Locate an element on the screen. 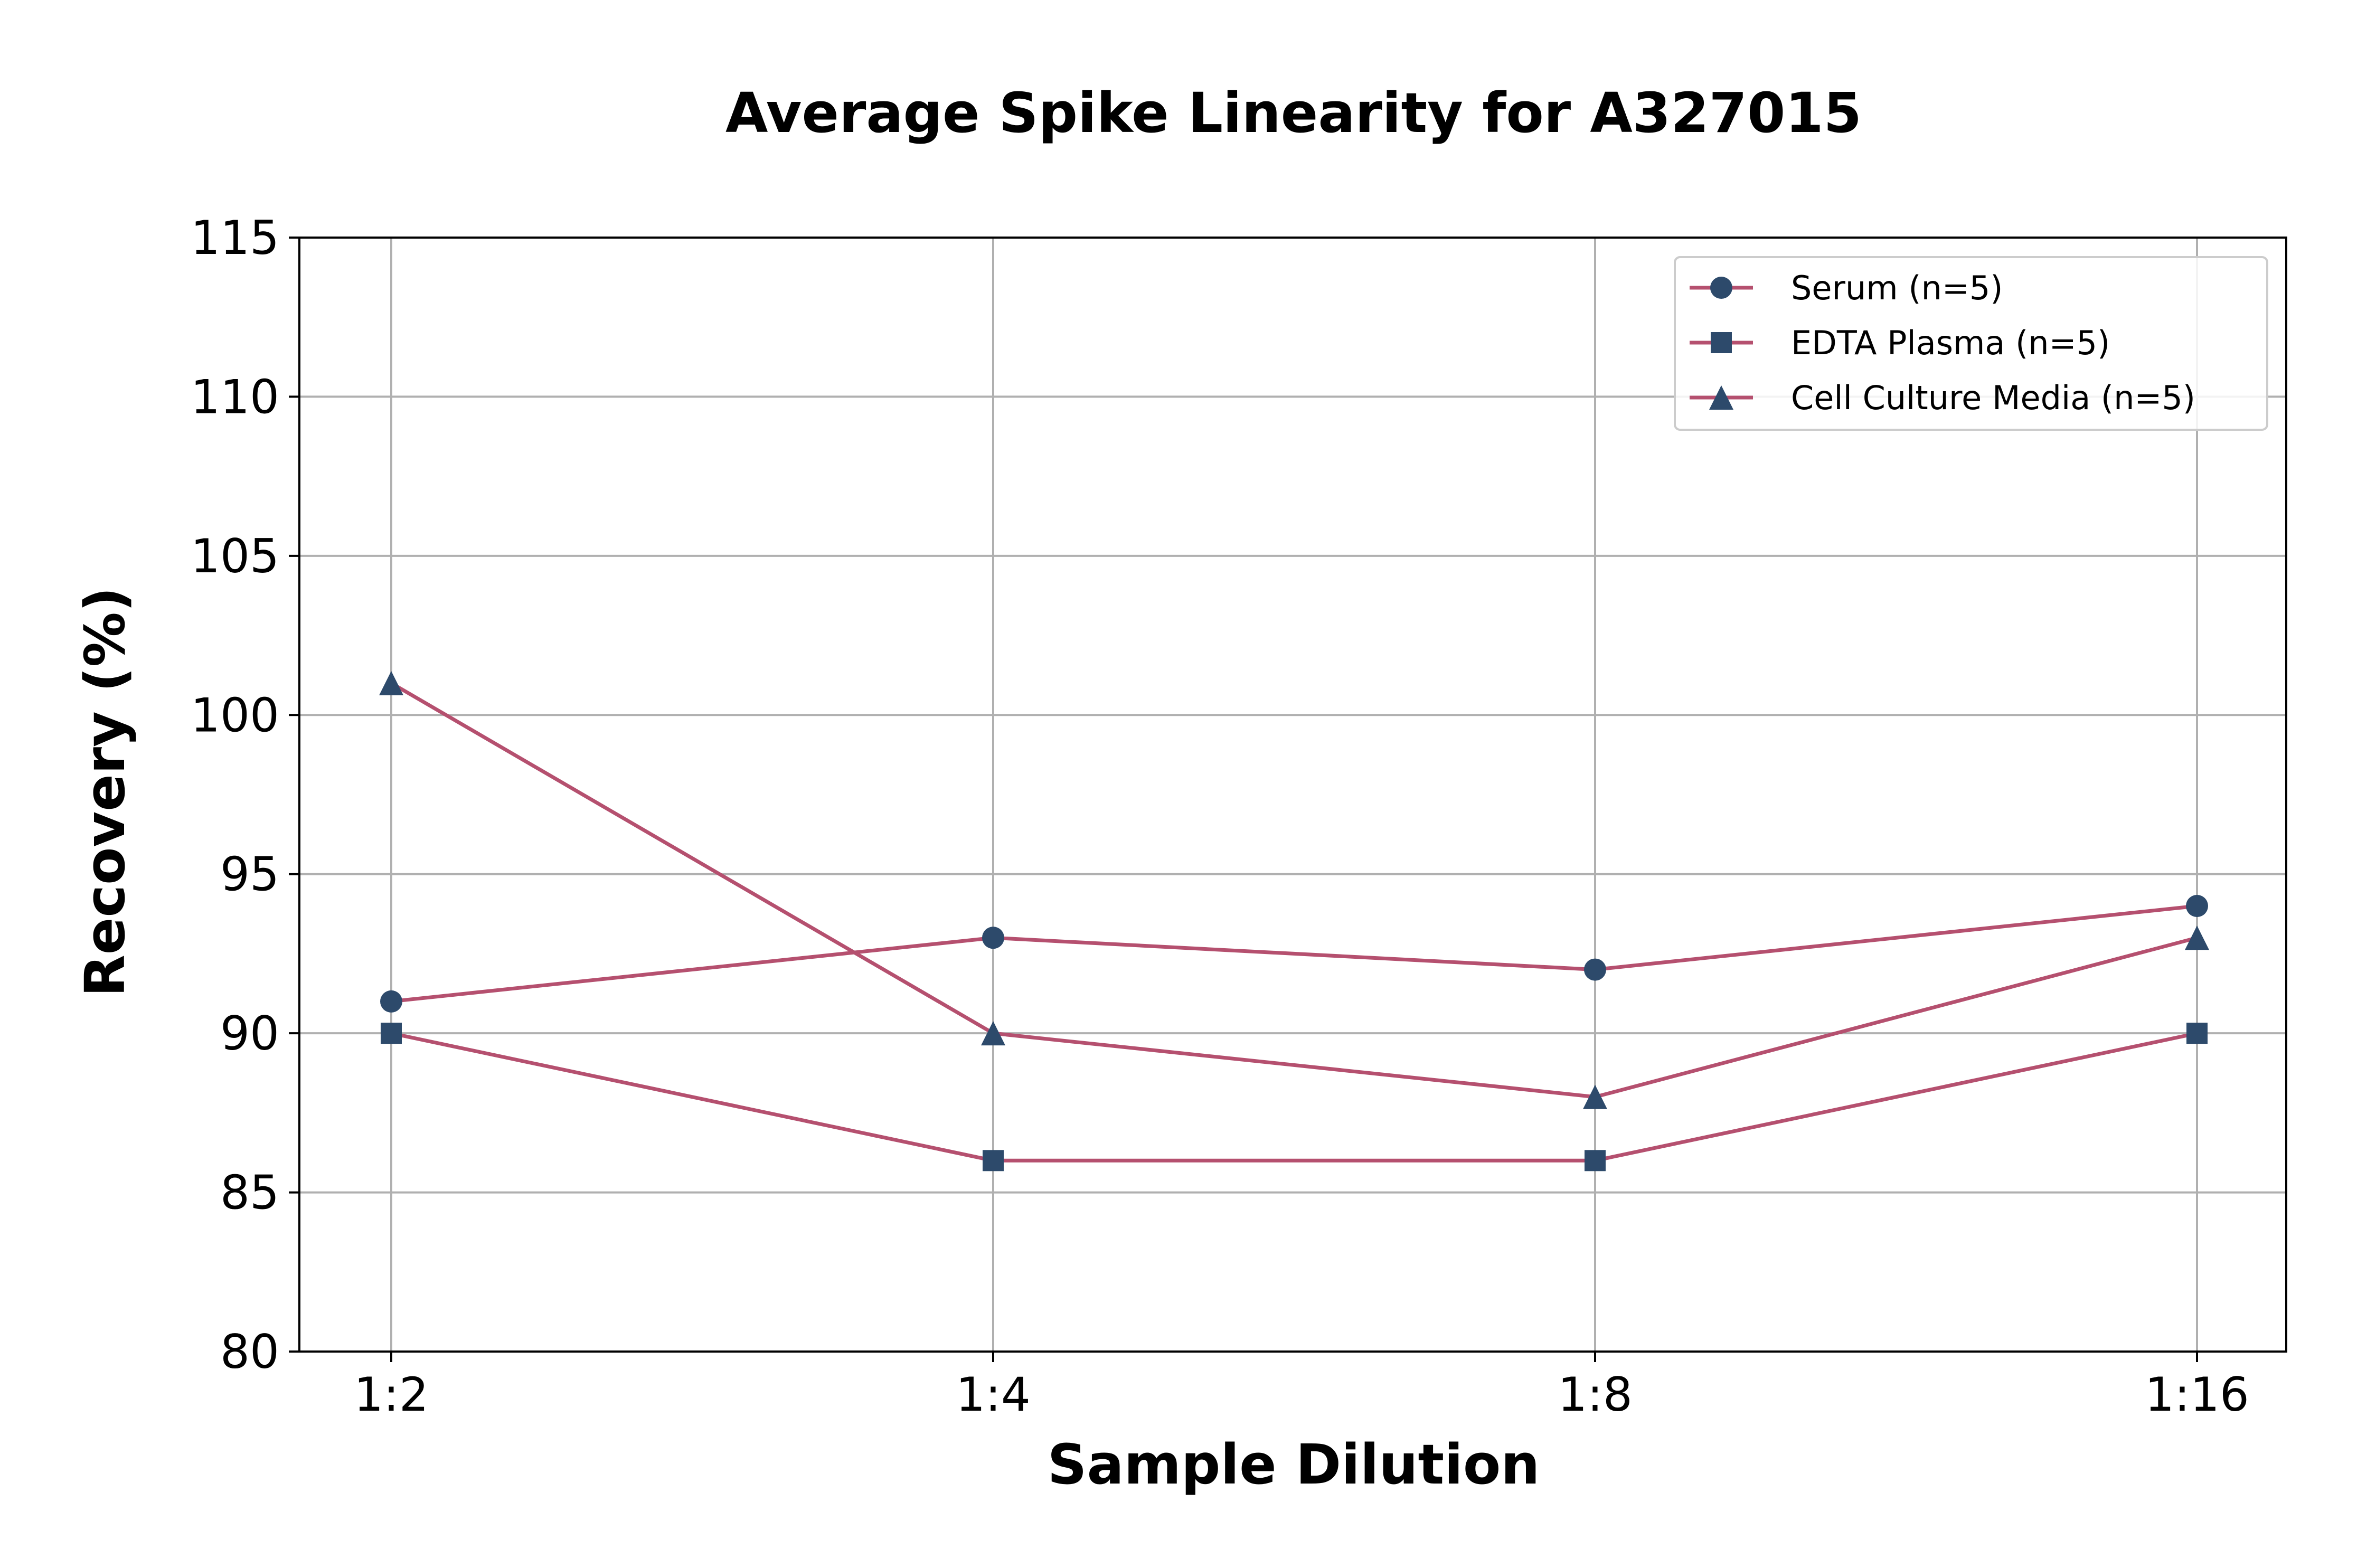 This screenshot has width=2376, height=1568. legend-label: EDTA Plasma (n=5) is located at coordinates (1951, 343).